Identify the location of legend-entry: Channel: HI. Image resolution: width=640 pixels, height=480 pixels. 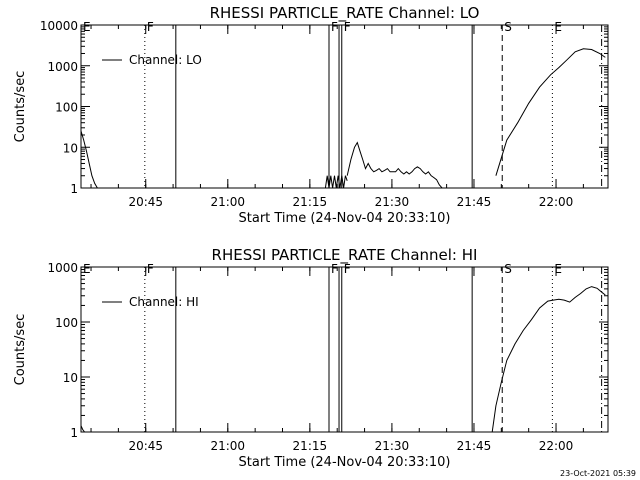
(164, 302).